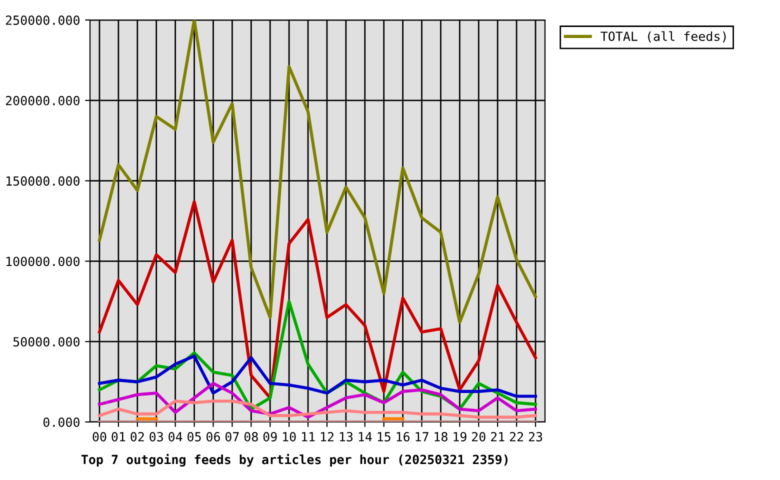 This screenshot has width=780, height=480. I want to click on x-tick-label: 04, so click(175, 437).